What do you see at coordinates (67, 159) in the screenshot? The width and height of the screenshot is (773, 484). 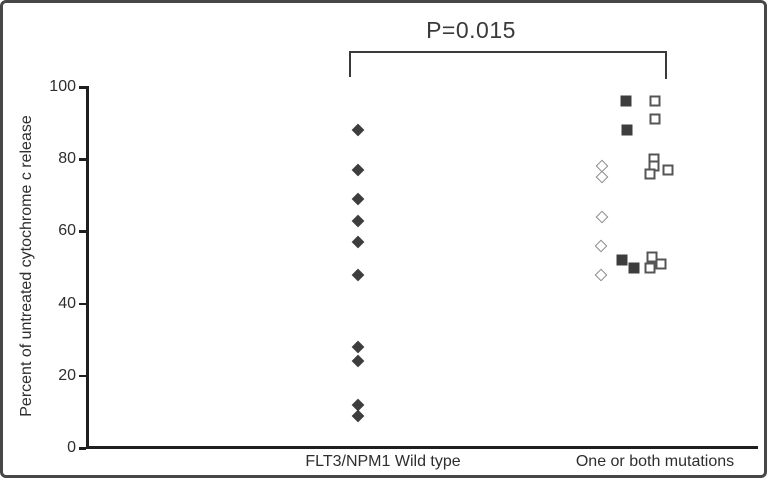 I see `y-tick-label: 80` at bounding box center [67, 159].